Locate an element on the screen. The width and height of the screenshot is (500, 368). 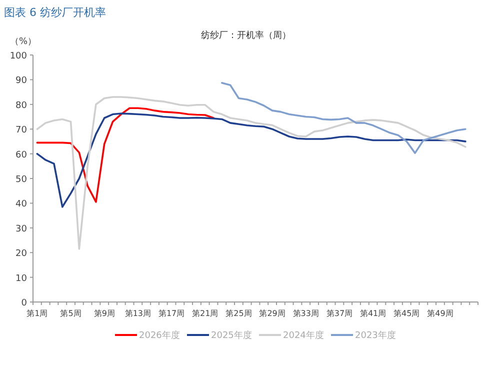
y-tick-label: 90 is located at coordinates (22, 81).